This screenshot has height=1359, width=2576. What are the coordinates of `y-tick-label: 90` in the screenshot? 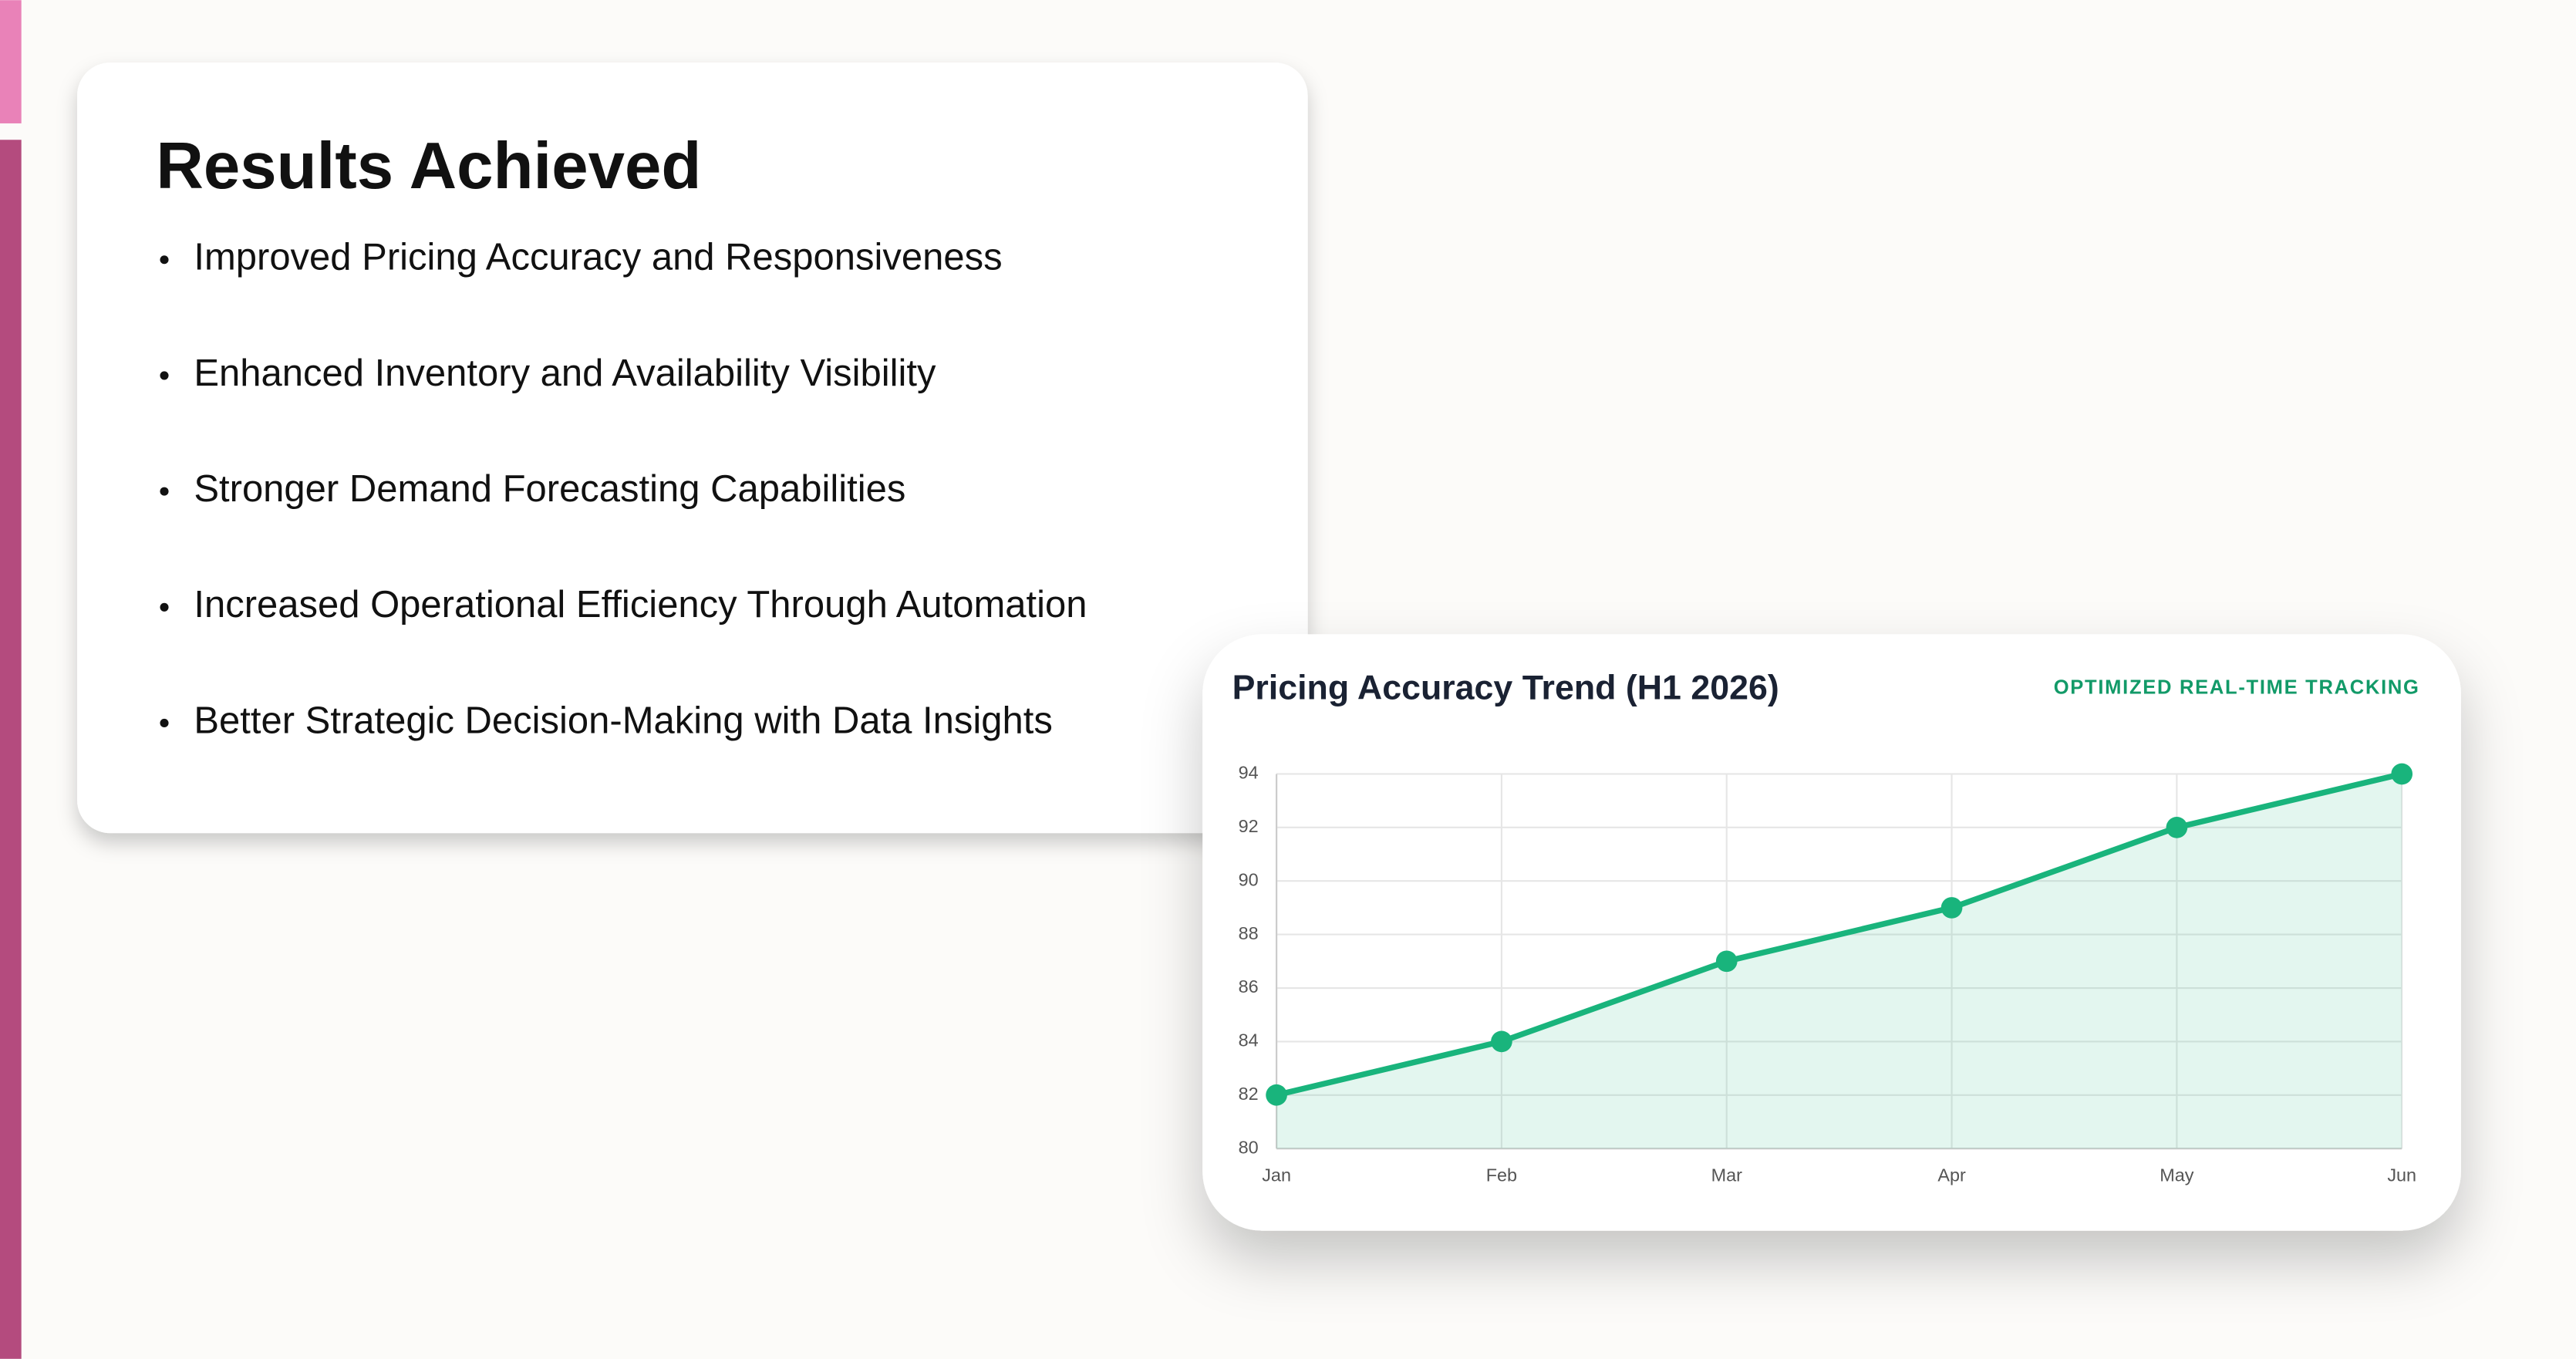 It's located at (1249, 879).